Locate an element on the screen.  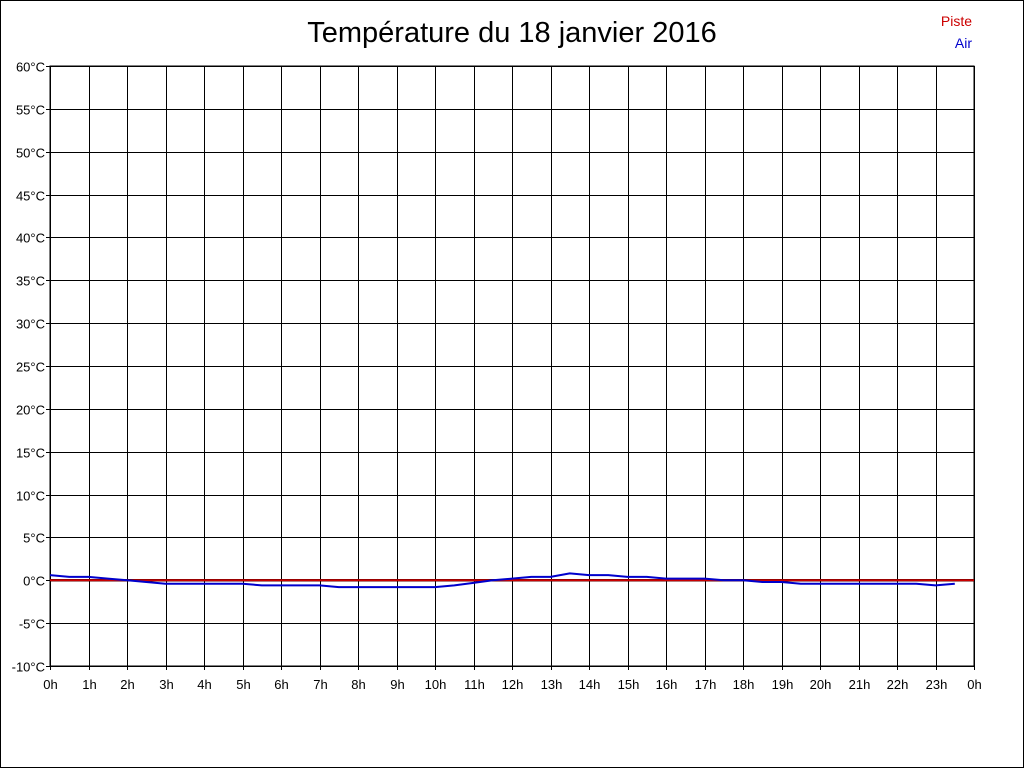
x-tick-label: 8h is located at coordinates (358, 684).